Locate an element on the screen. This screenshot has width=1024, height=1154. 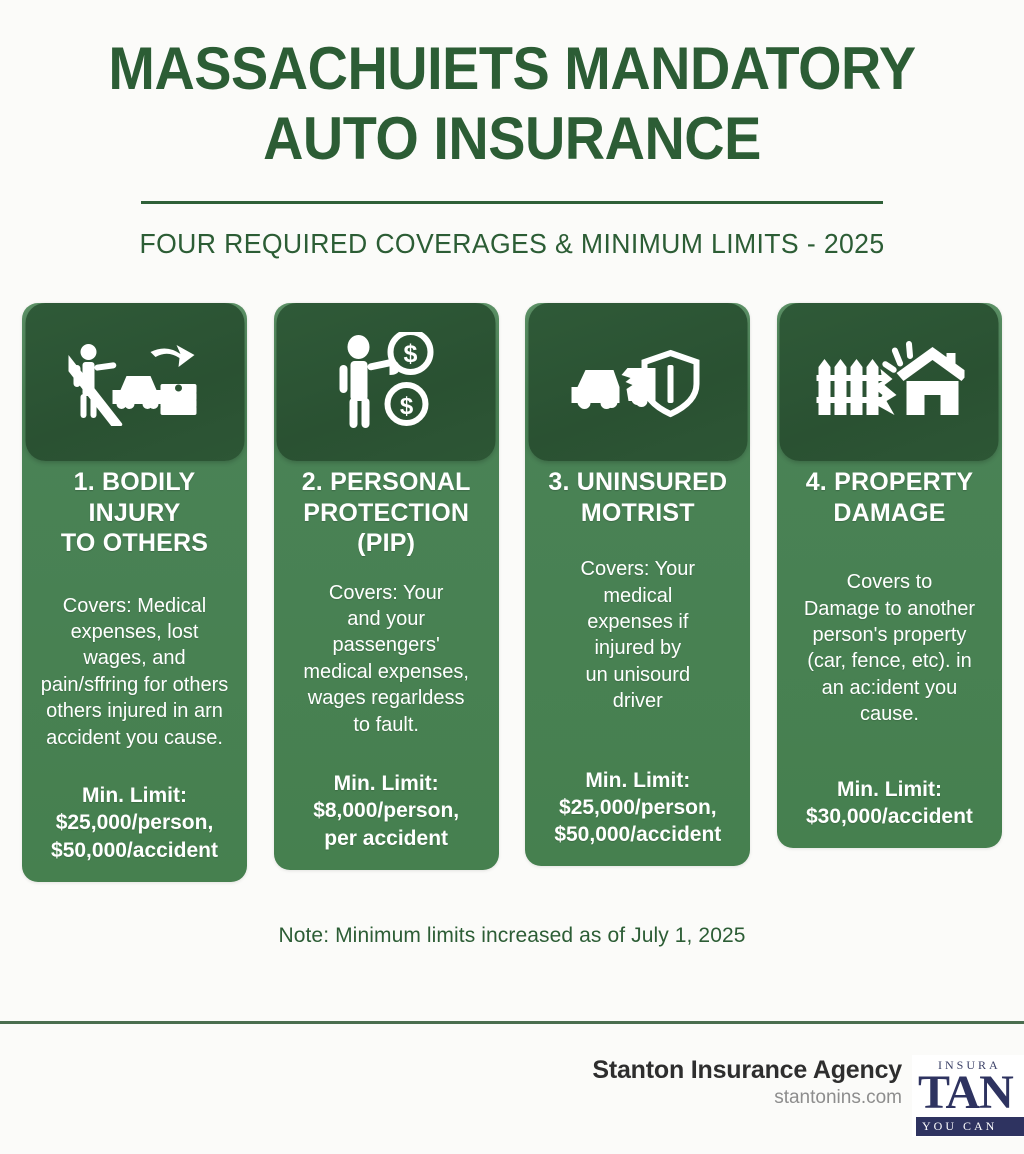
logo-inner: INSURA TAN YOU CAN is located at coordinates (968, 1096).